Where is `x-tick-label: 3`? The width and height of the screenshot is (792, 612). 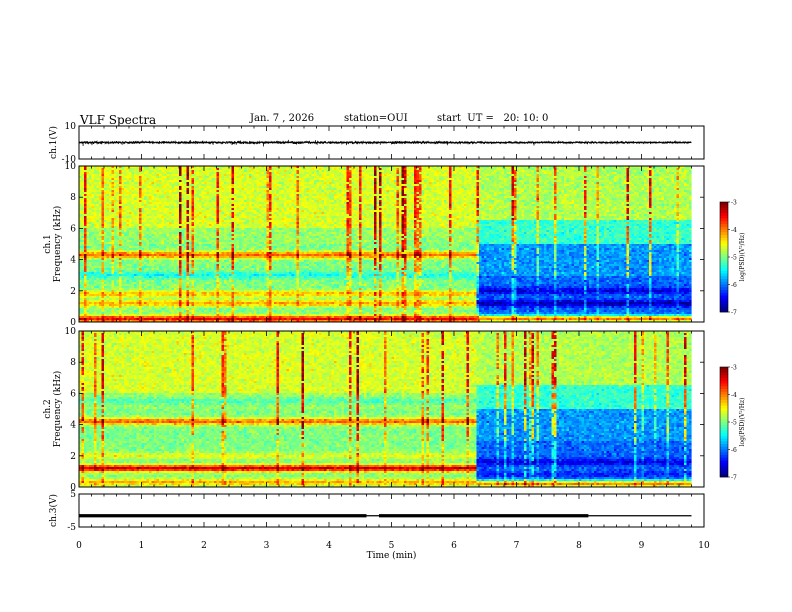
x-tick-label: 3 is located at coordinates (267, 546).